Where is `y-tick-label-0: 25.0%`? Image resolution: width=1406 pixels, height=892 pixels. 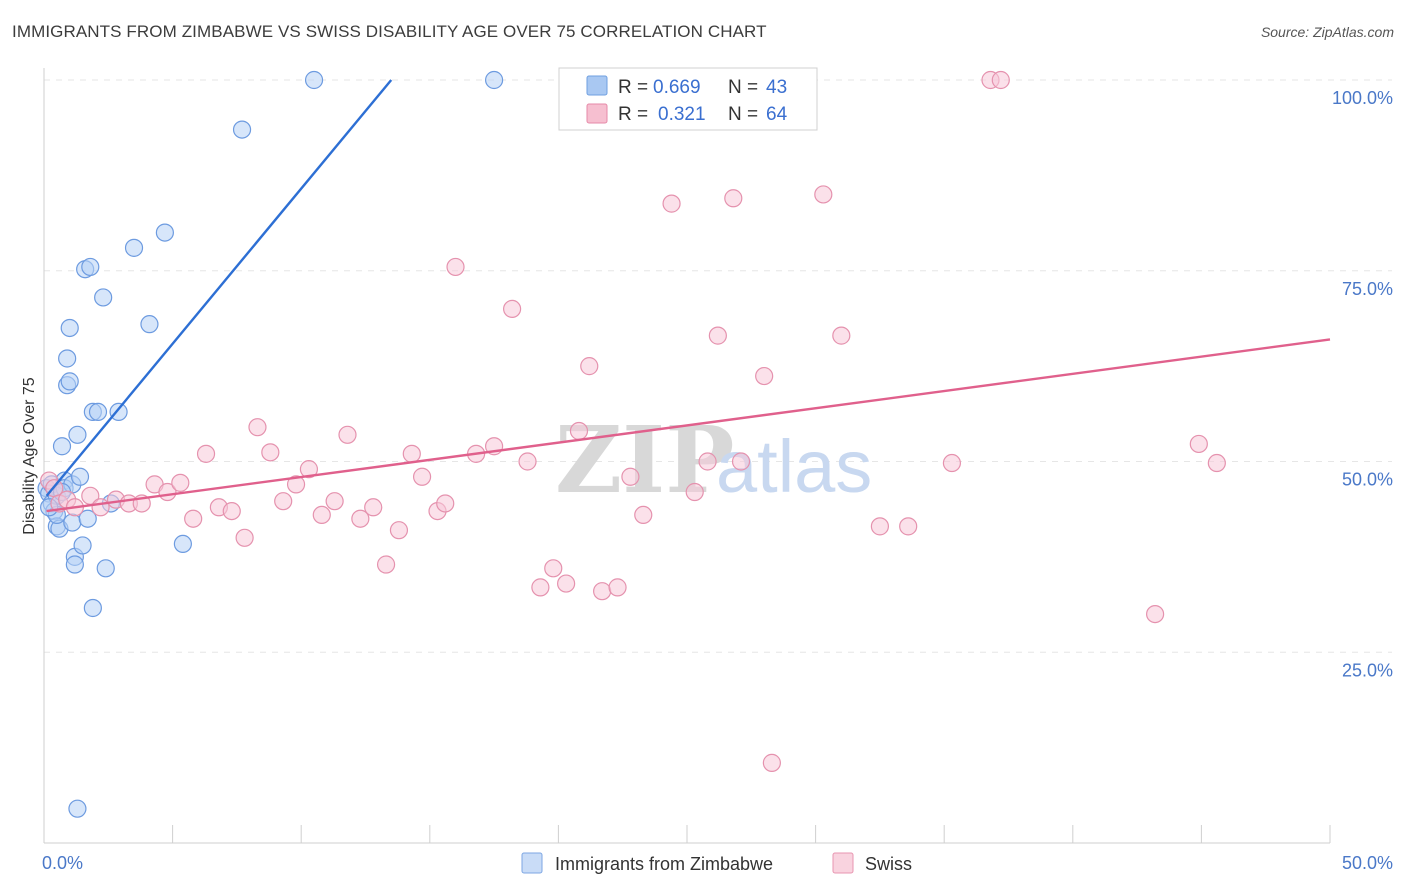 y-tick-label-0: 25.0% is located at coordinates (1367, 670).